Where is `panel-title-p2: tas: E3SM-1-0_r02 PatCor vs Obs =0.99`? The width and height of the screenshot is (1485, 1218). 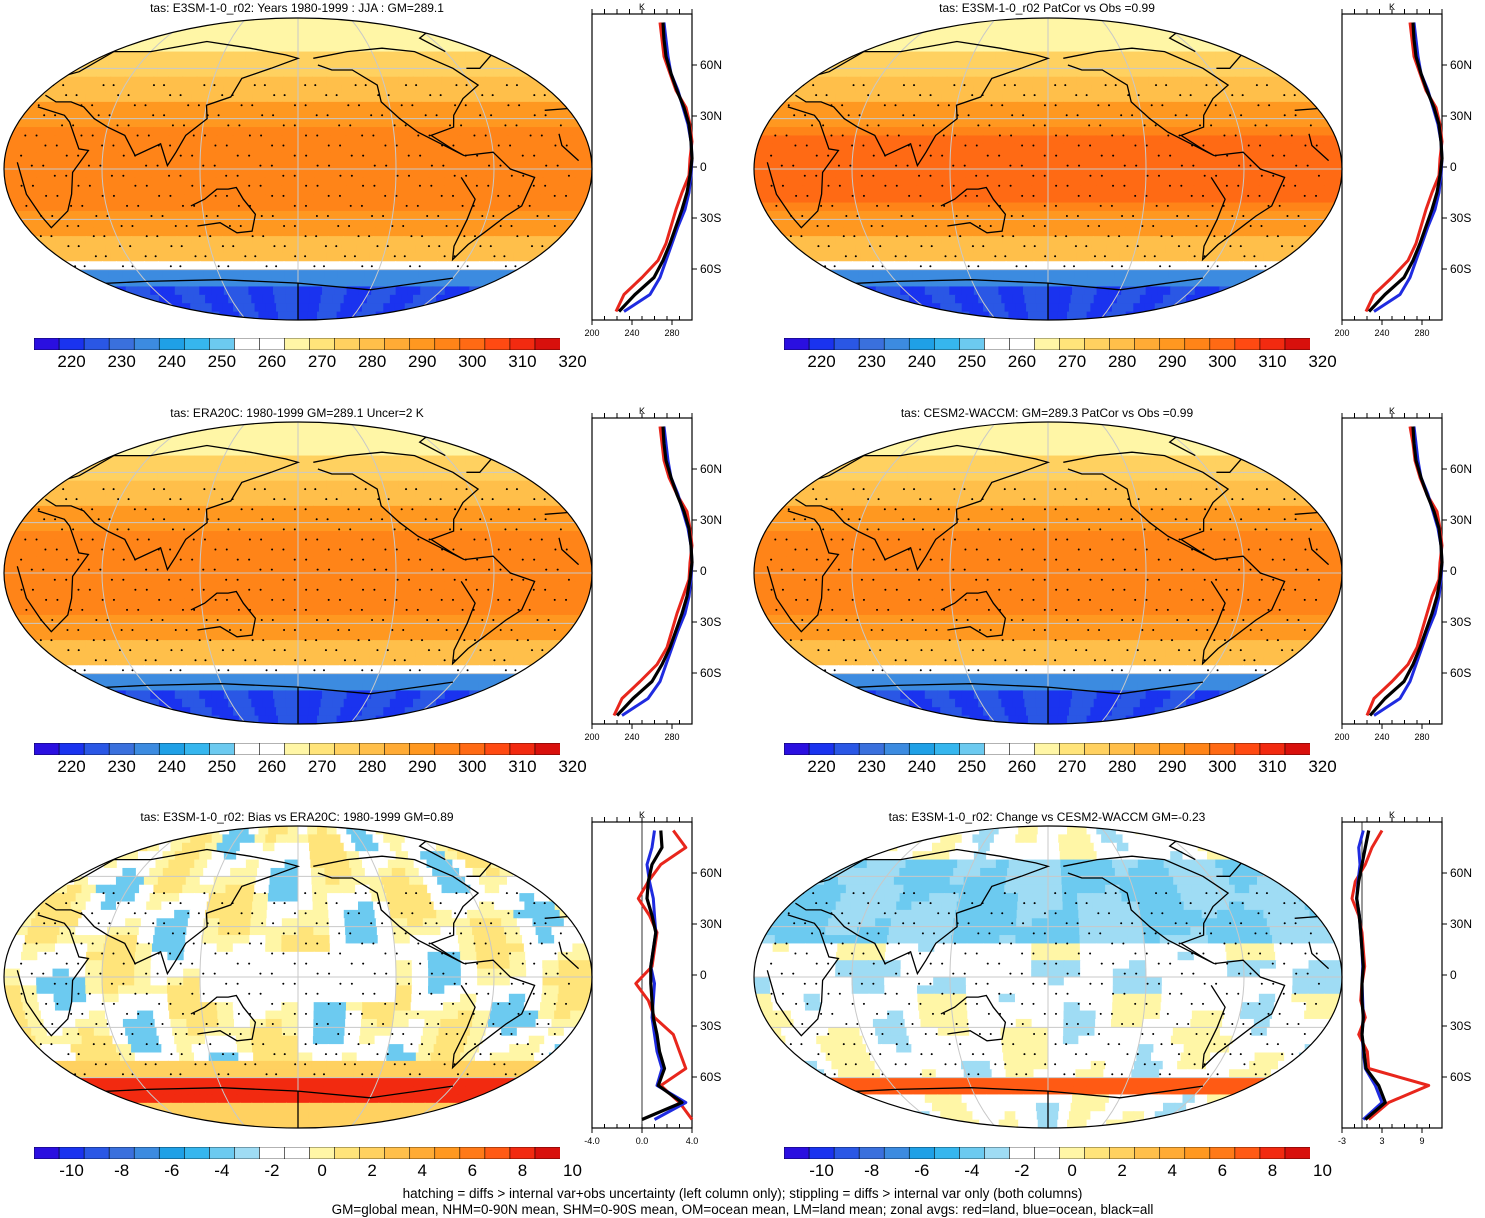 panel-title-p2: tas: E3SM-1-0_r02 PatCor vs Obs =0.99 is located at coordinates (1047, 8).